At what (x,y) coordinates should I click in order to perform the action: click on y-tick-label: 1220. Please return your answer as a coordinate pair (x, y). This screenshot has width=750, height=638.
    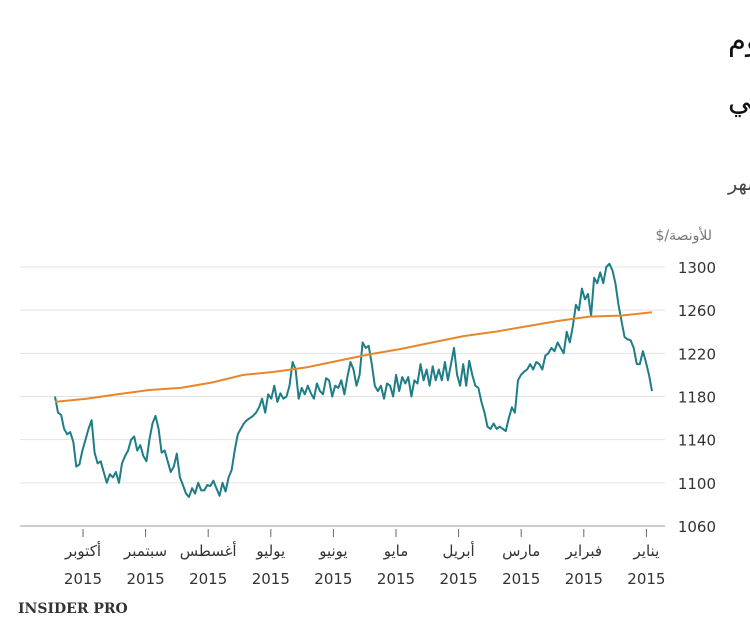
    Looking at the image, I should click on (697, 354).